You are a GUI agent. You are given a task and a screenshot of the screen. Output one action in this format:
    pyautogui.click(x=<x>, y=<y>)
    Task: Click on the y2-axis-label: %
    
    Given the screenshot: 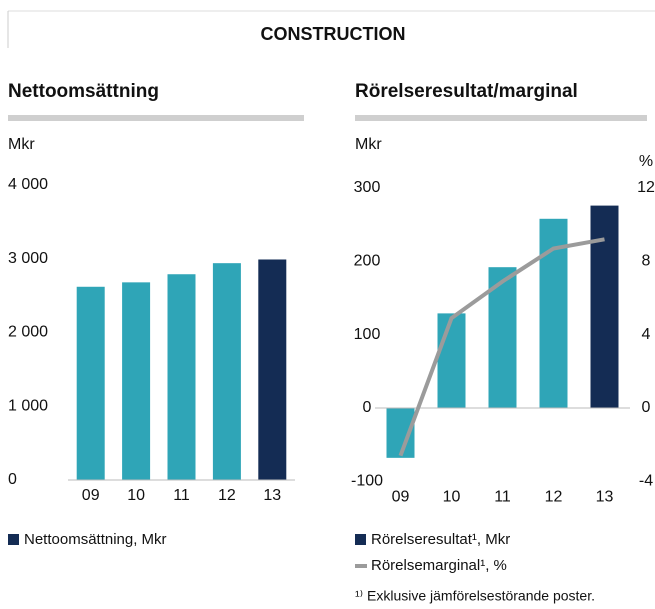 What is the action you would take?
    pyautogui.click(x=646, y=161)
    